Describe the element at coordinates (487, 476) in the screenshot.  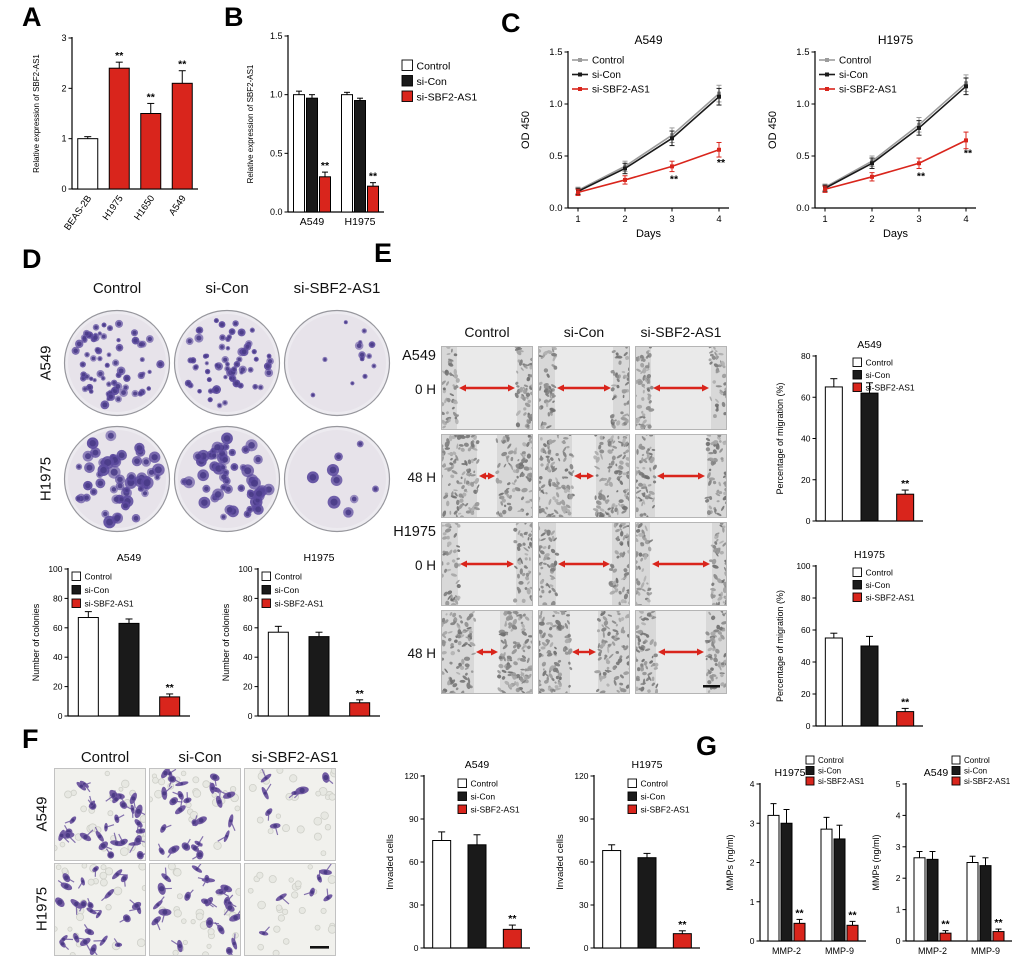
I see `wound-image-a549-48h-control` at that location.